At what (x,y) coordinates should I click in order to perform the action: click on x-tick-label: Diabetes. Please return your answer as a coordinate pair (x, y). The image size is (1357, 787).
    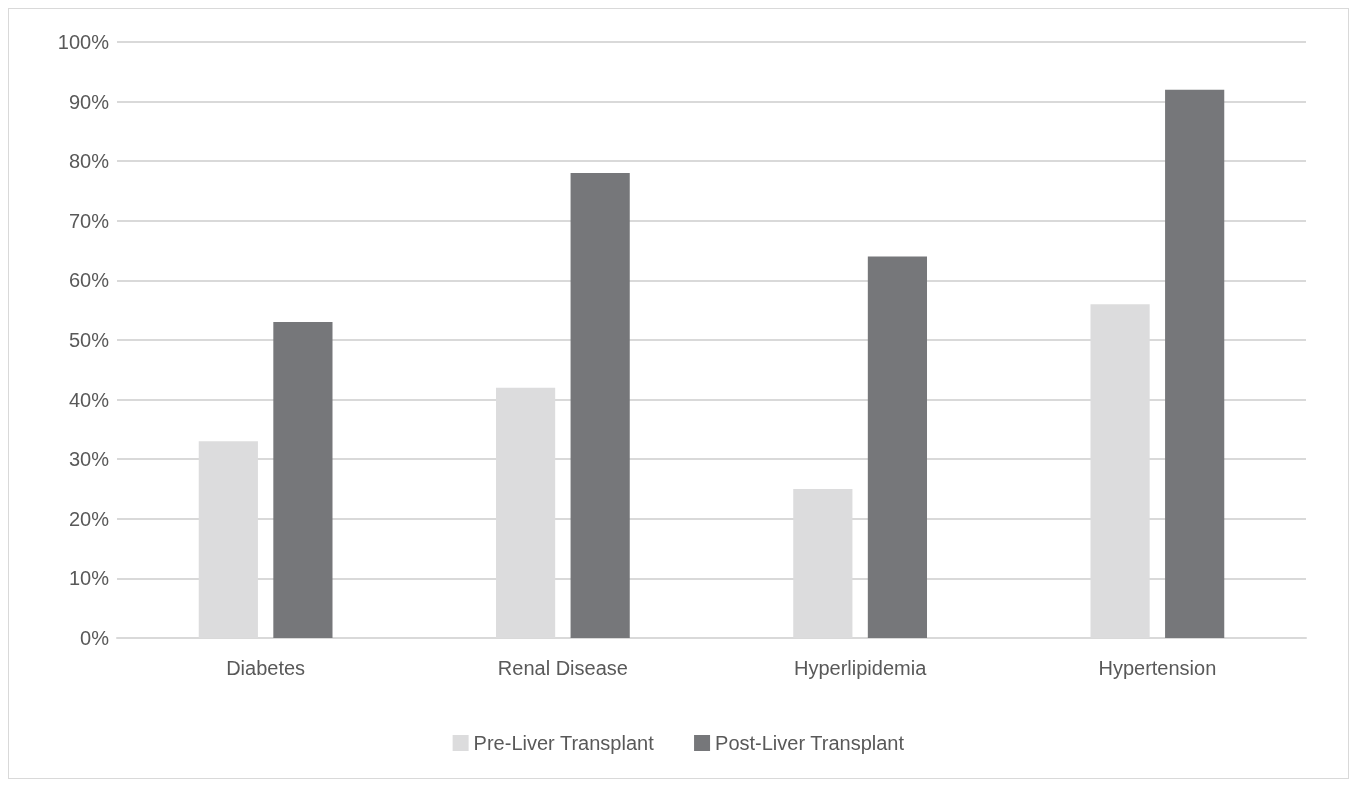
    Looking at the image, I should click on (266, 668).